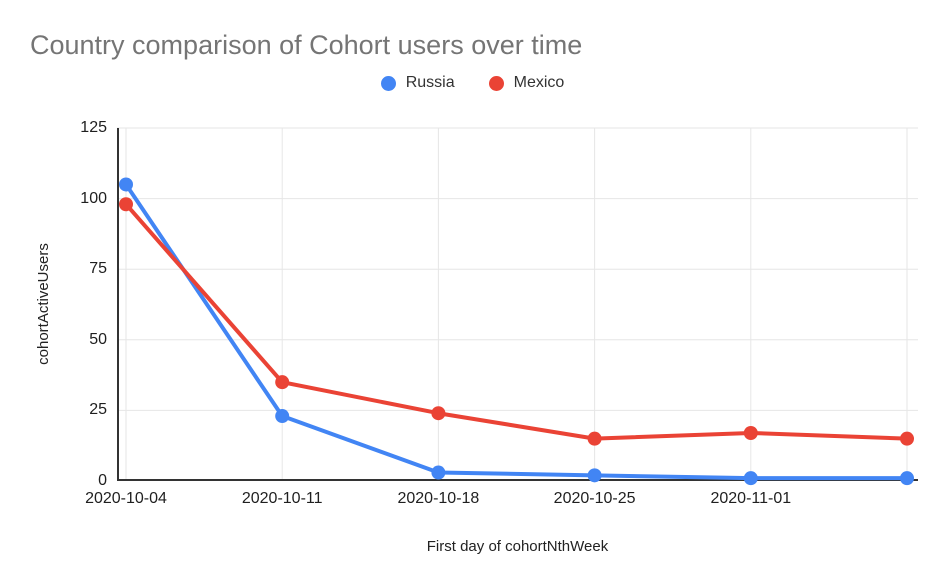 This screenshot has height=584, width=945. I want to click on legend-item-russia: Russia, so click(417, 83).